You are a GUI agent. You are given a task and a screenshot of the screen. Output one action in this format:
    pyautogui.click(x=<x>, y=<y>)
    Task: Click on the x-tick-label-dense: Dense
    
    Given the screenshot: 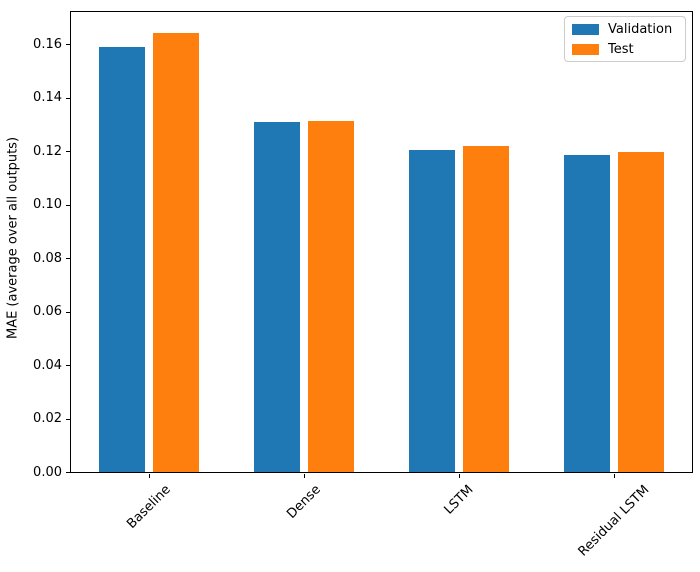 What is the action you would take?
    pyautogui.click(x=304, y=501)
    